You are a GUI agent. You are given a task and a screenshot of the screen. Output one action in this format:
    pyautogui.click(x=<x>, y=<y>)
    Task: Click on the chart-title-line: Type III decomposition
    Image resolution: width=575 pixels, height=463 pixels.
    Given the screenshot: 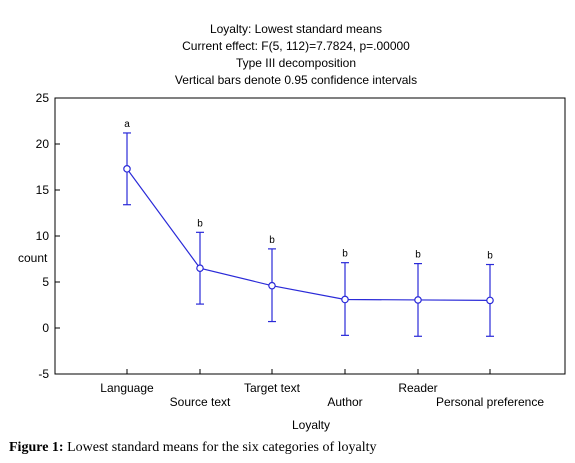 What is the action you would take?
    pyautogui.click(x=296, y=63)
    